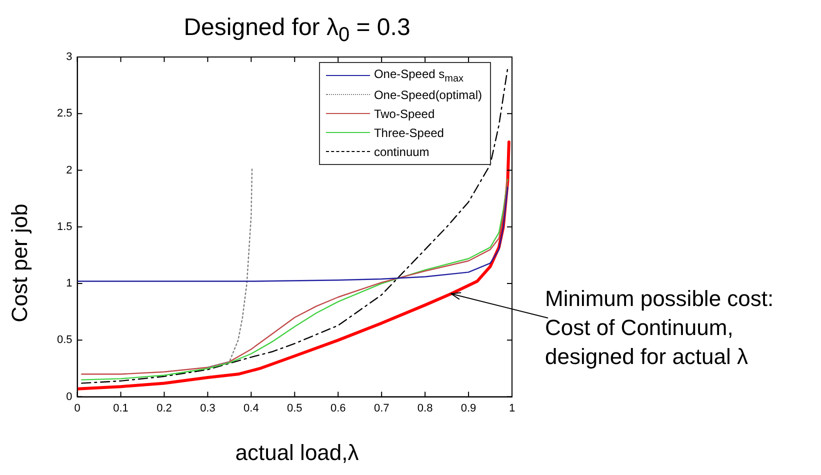 This screenshot has width=821, height=475. Describe the element at coordinates (297, 453) in the screenshot. I see `x-axis-title: actual load,λ` at that location.